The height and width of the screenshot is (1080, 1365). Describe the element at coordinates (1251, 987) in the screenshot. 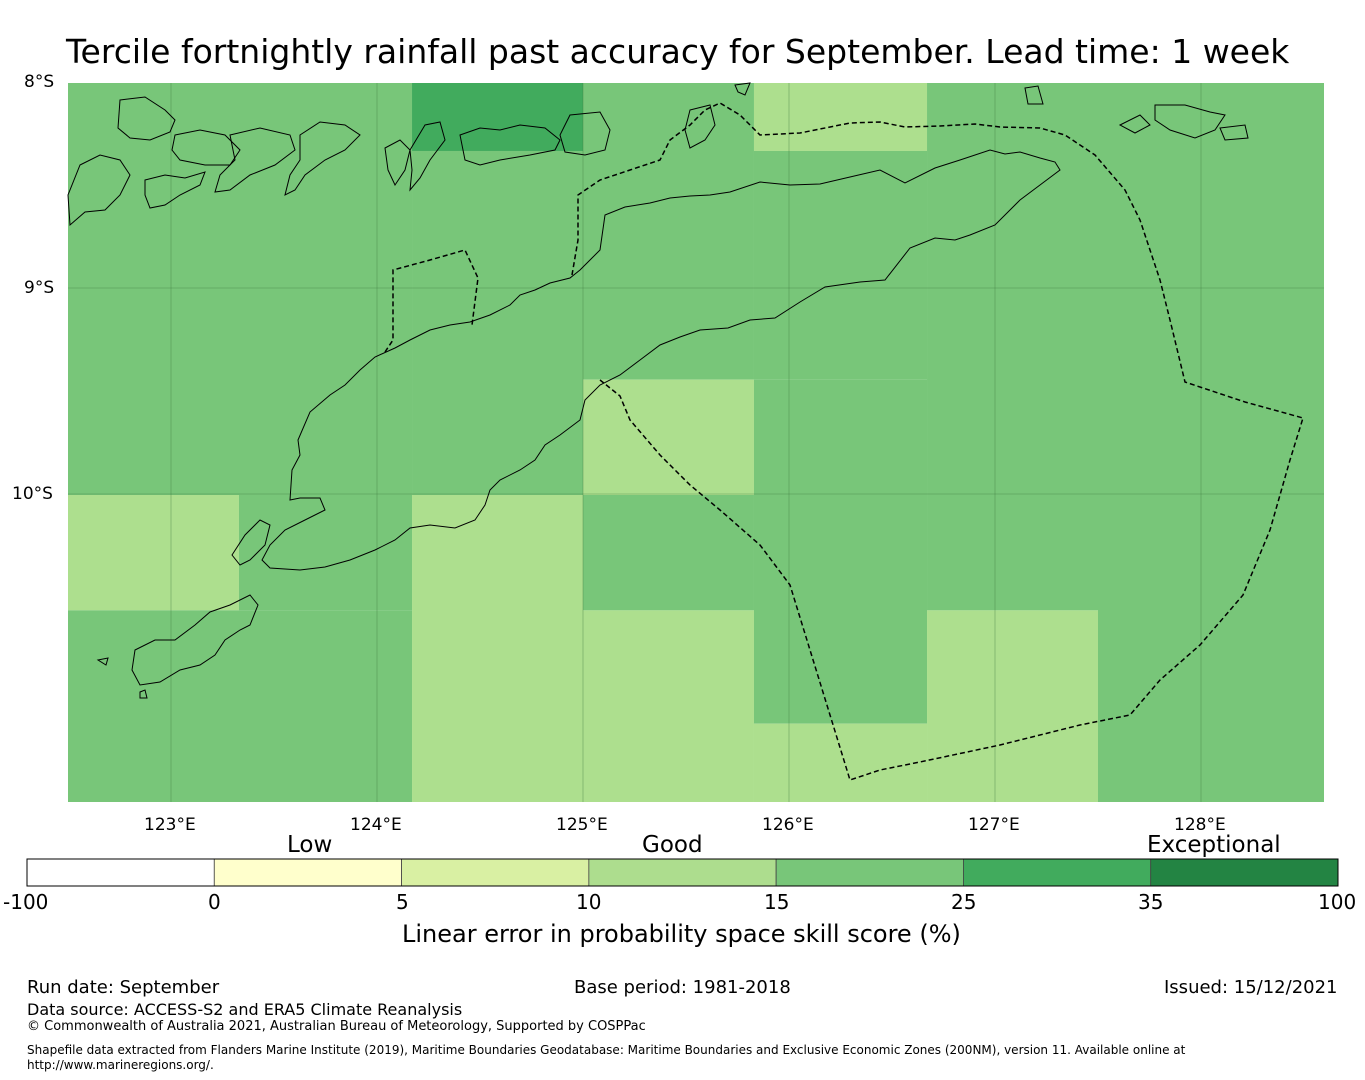

I see `issued-date: Issued: 15/12/2021` at that location.